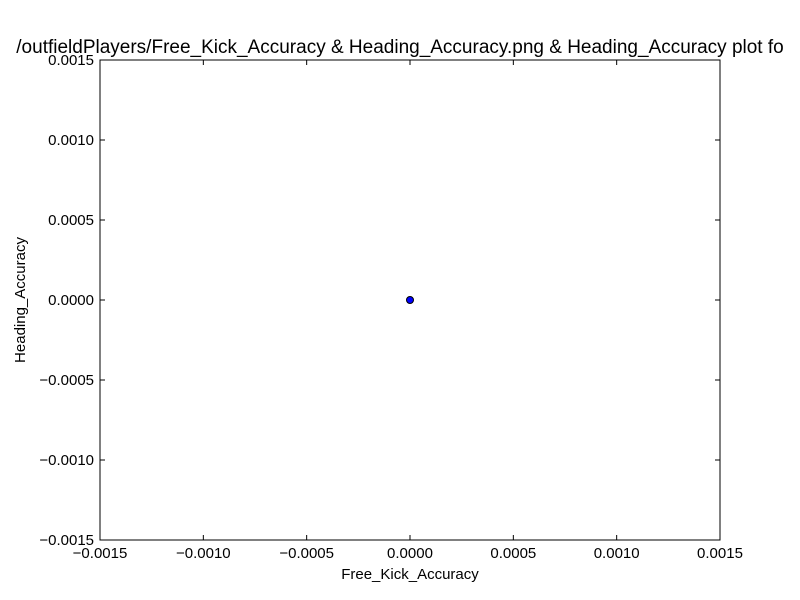 This screenshot has width=800, height=600. I want to click on x-tick-label: −0.0015, so click(100, 553).